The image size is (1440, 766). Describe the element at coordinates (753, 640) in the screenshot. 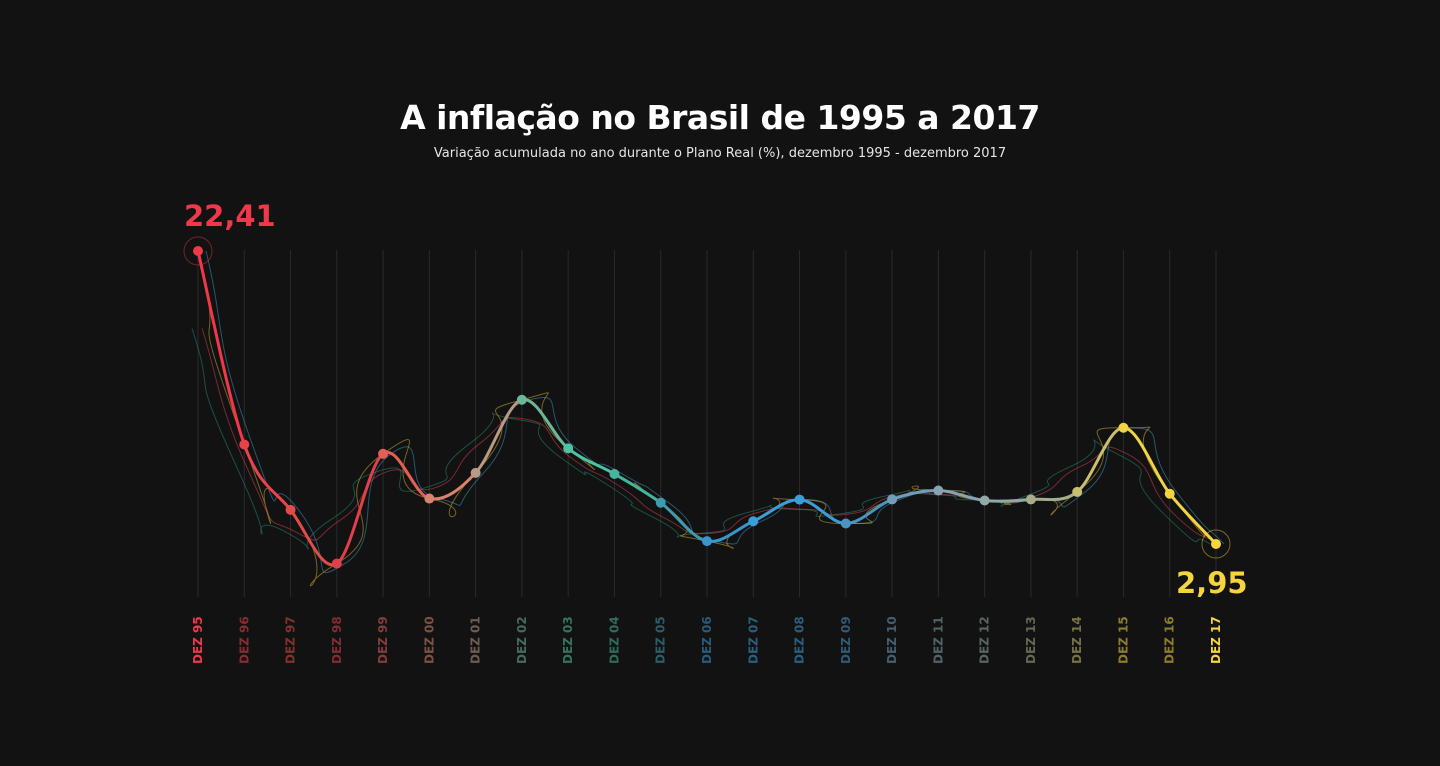

I see `x-tick-label: DEZ 07` at that location.